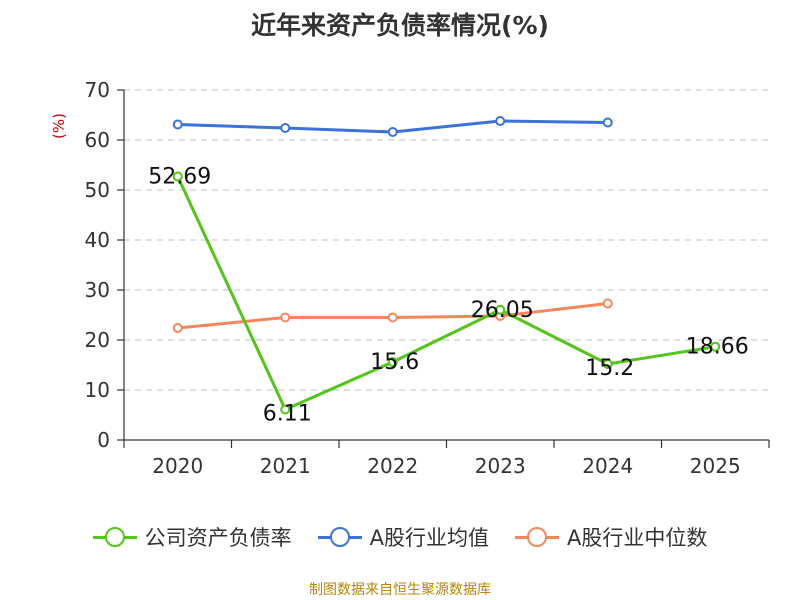  I want to click on x-tick-label: 2020, so click(177, 466).